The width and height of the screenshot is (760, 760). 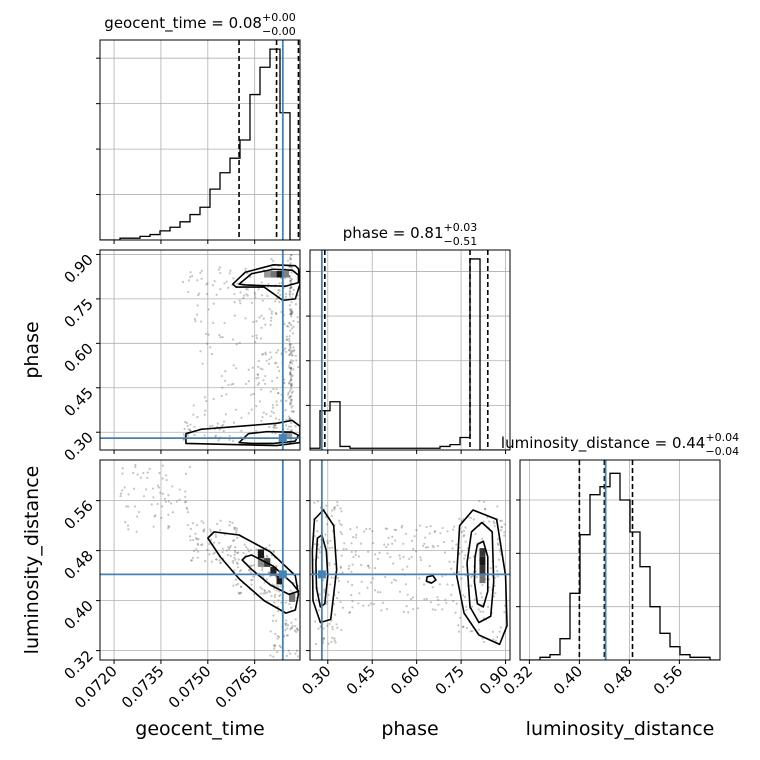 What do you see at coordinates (409, 572) in the screenshot?
I see `scatter-points` at bounding box center [409, 572].